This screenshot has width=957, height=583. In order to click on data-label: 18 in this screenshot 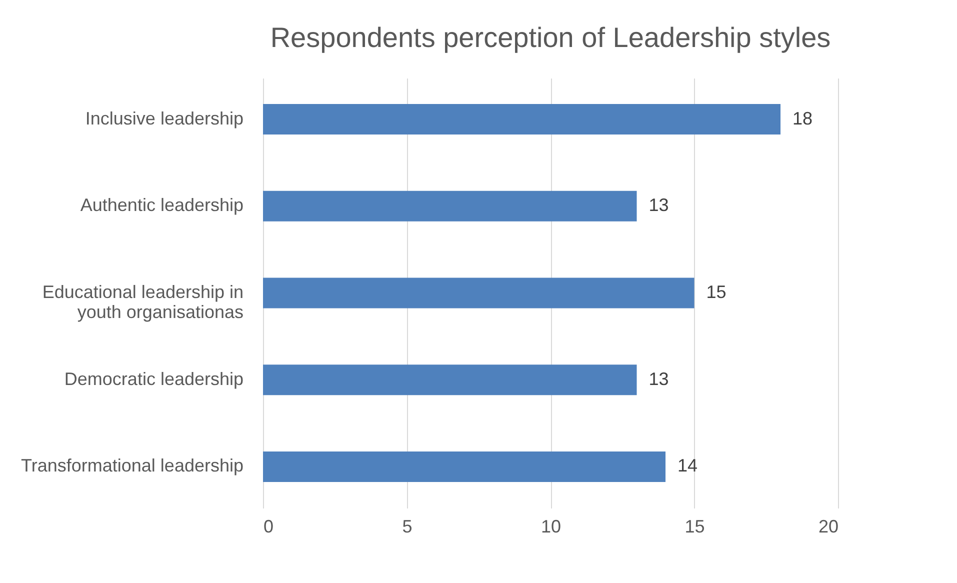, I will do `click(802, 118)`.